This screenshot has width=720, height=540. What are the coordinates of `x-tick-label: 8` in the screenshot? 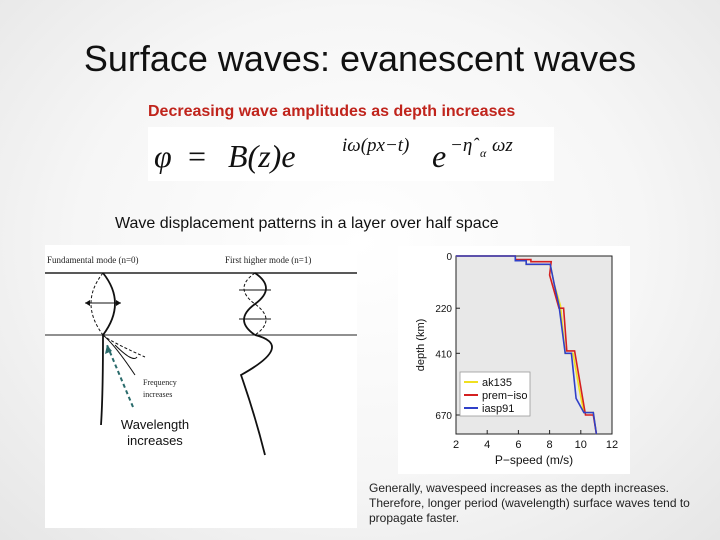 It's located at (550, 445).